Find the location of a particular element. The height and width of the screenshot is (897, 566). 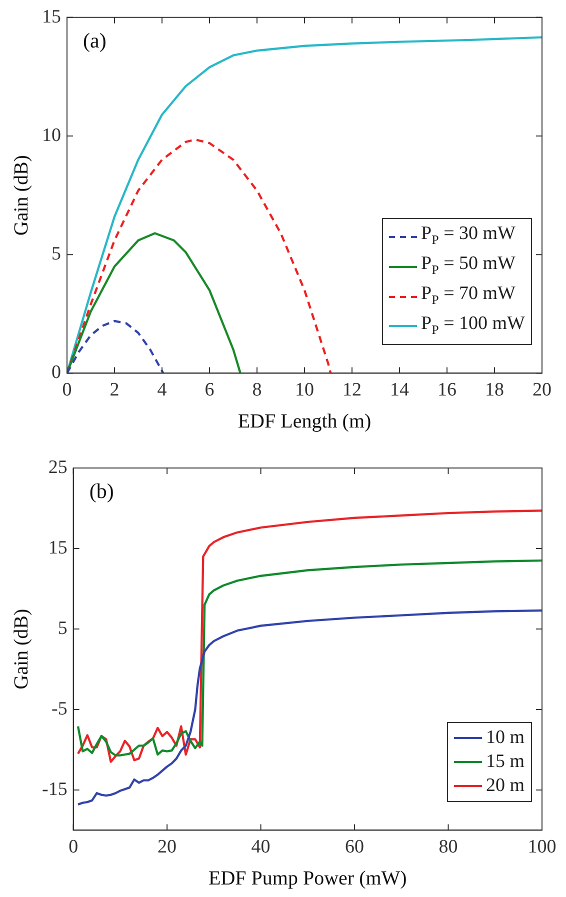

x-tick-label: 6 is located at coordinates (209, 390).